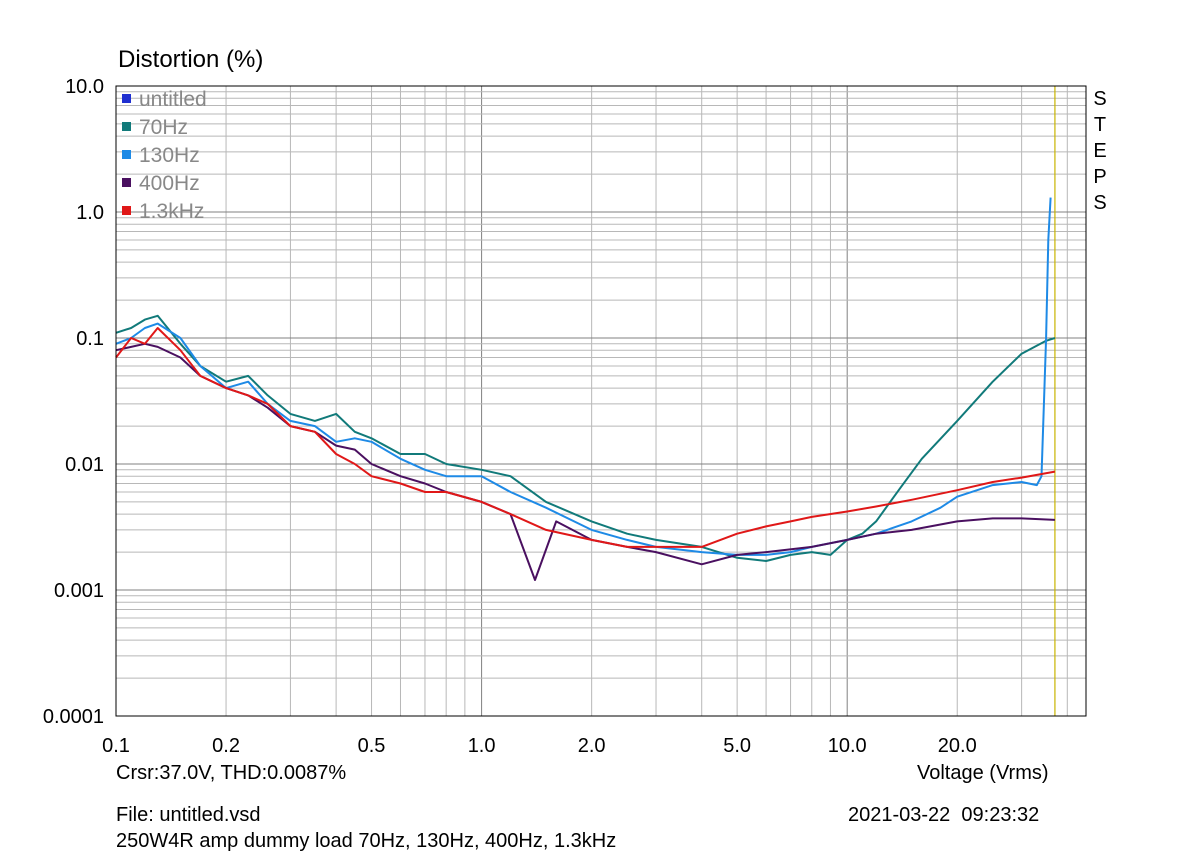  I want to click on legend-label: 400Hz, so click(169, 183).